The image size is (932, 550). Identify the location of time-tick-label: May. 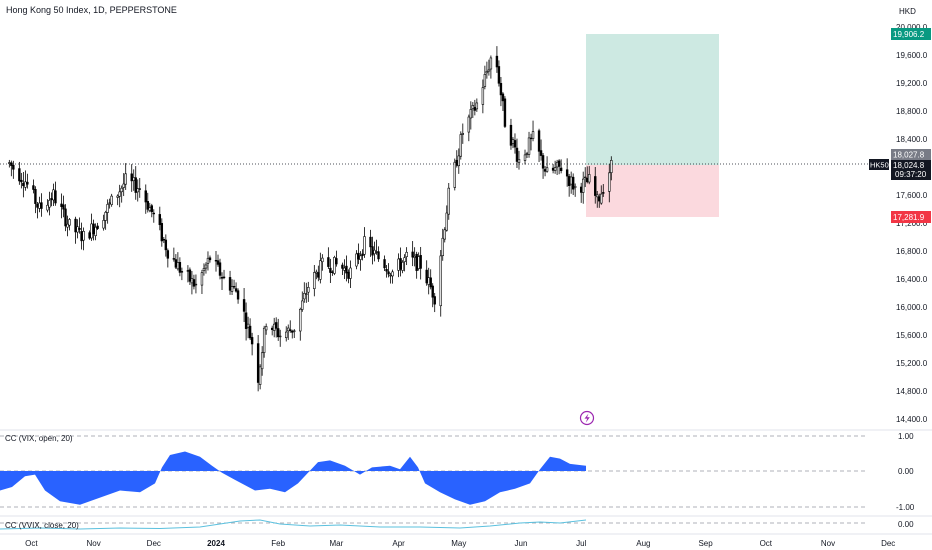
(458, 543).